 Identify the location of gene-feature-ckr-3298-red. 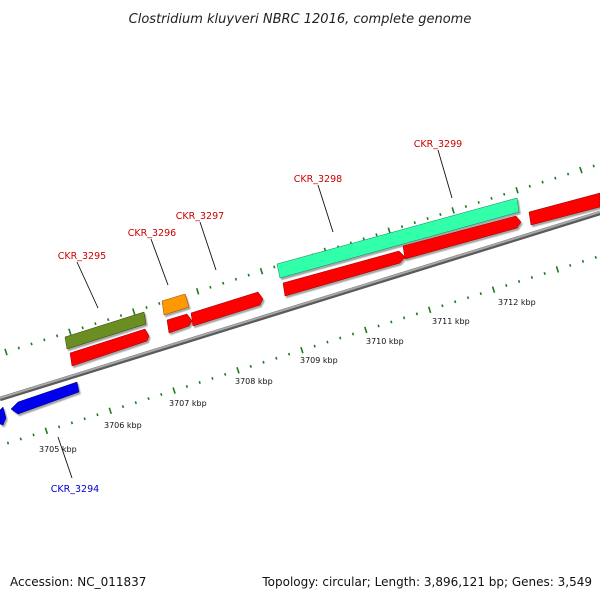
(344, 273).